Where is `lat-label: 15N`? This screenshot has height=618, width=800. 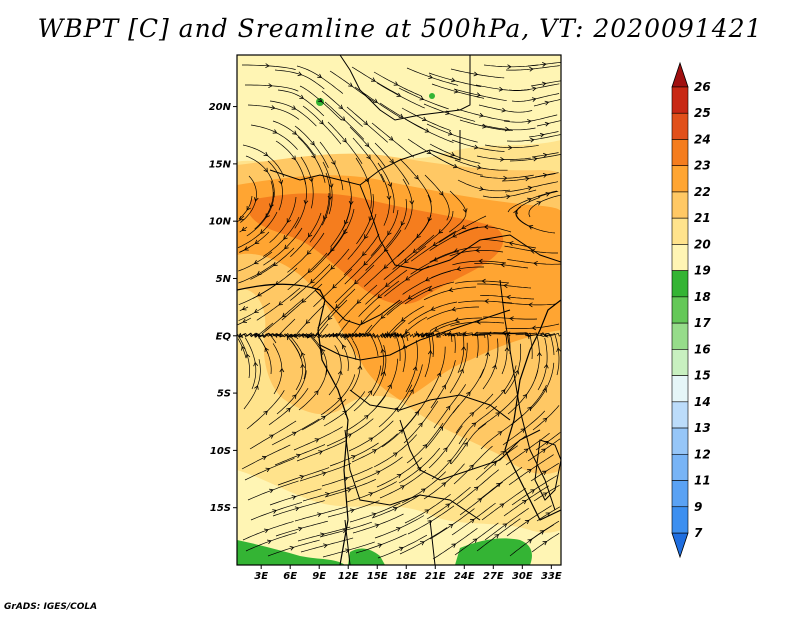
lat-label: 15N is located at coordinates (220, 164).